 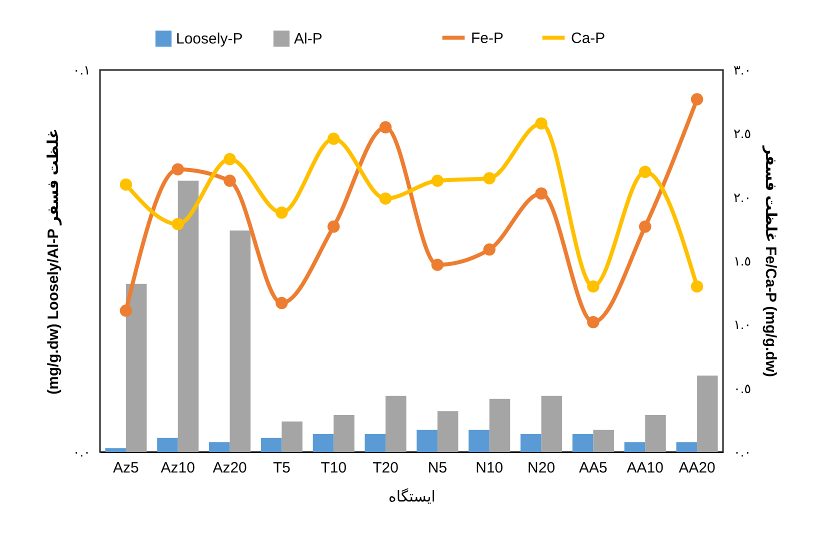 What do you see at coordinates (771, 261) in the screenshot?
I see `y2-axis-title: غلظت فسفر Fe/Ca-P (mg/g.dw)` at bounding box center [771, 261].